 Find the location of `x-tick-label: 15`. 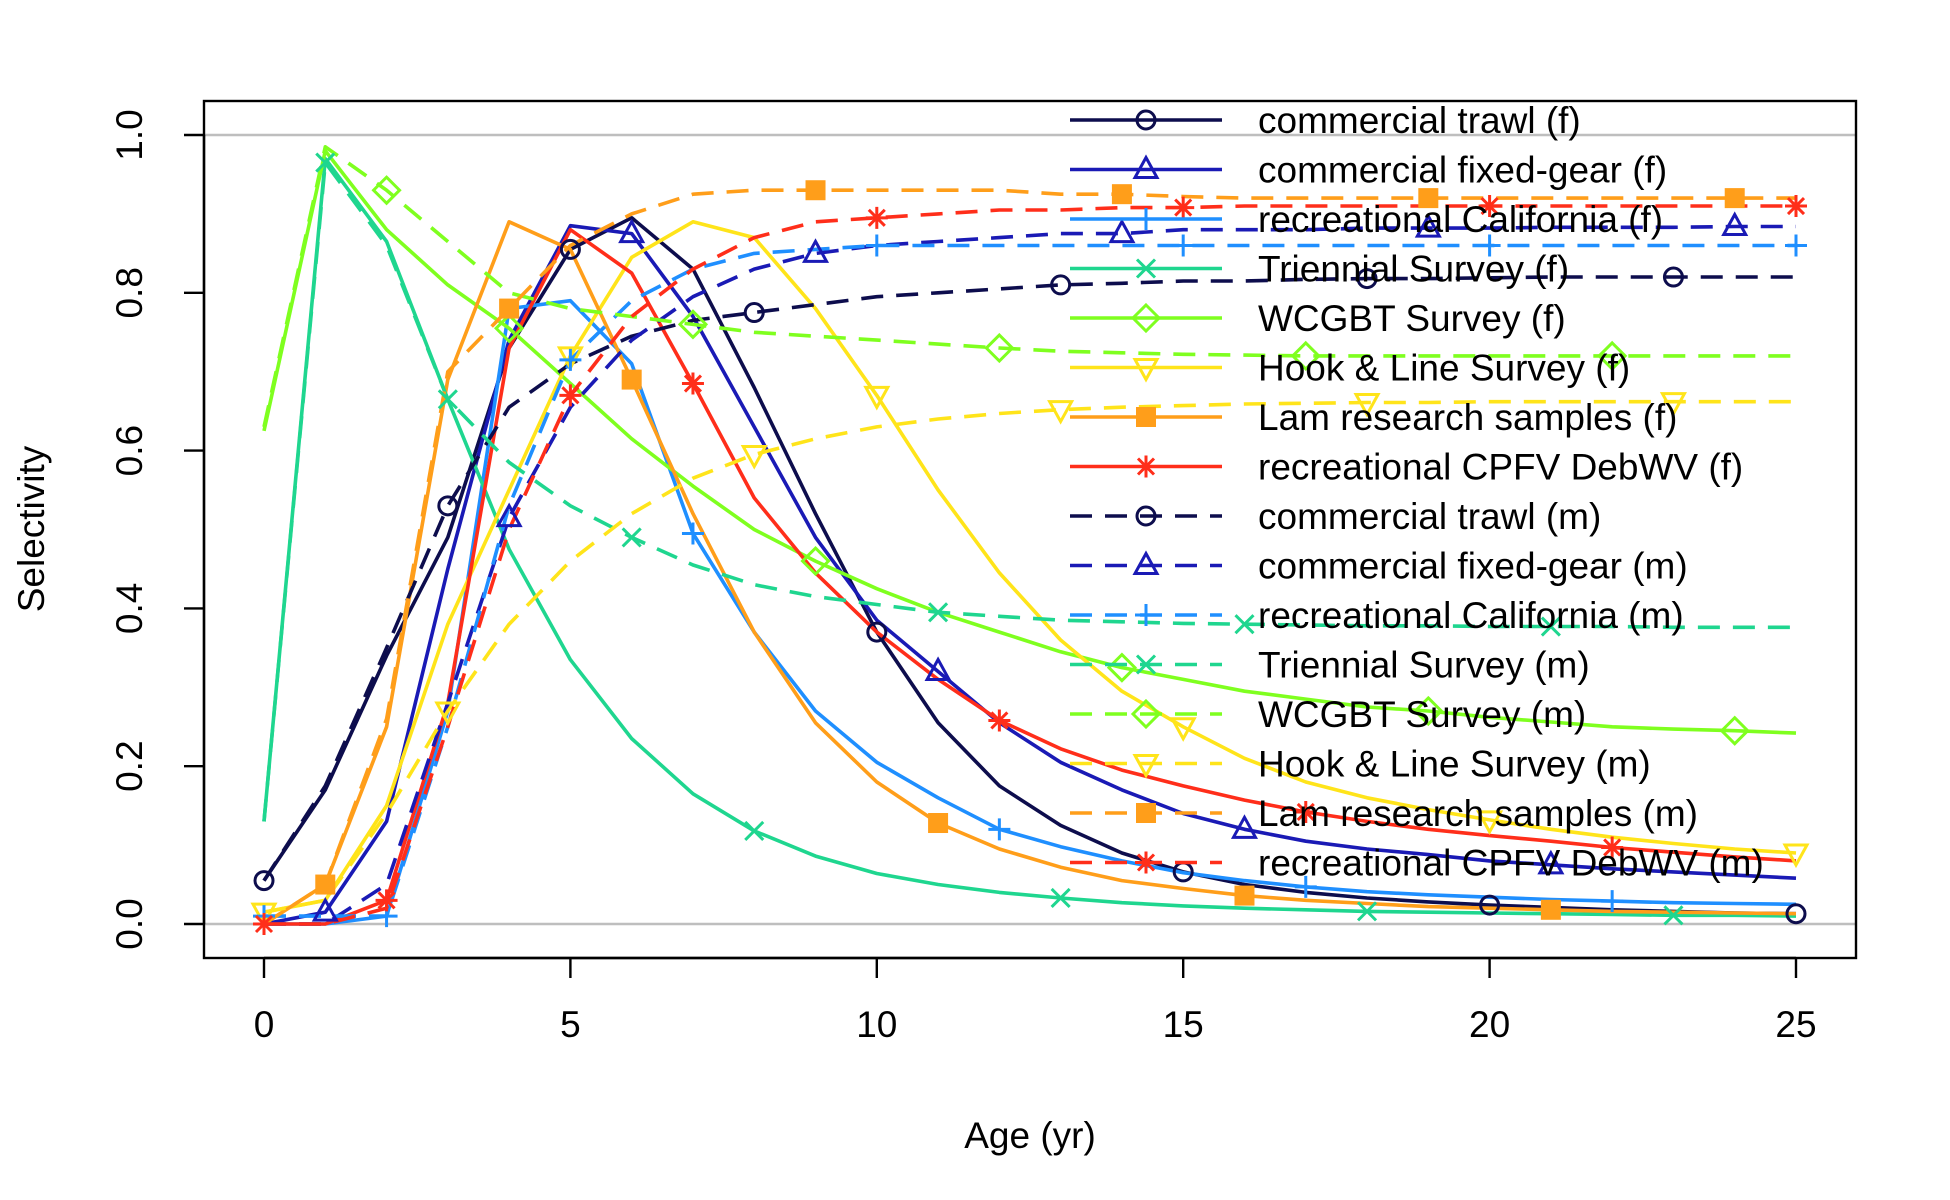

x-tick-label: 15 is located at coordinates (1183, 1024).